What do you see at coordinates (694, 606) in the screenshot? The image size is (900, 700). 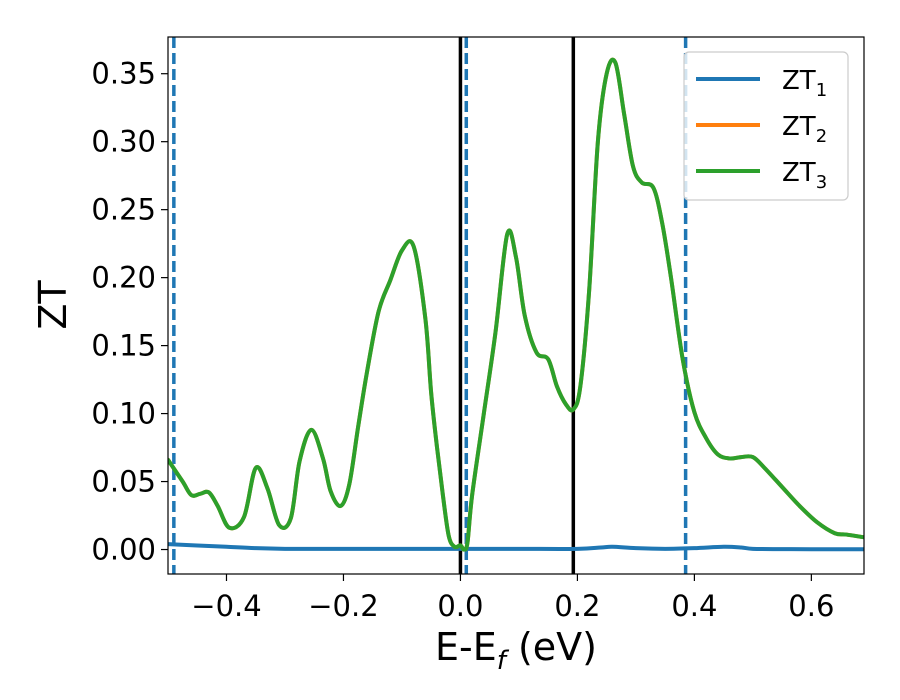 I see `x-tick-label: 0.4` at bounding box center [694, 606].